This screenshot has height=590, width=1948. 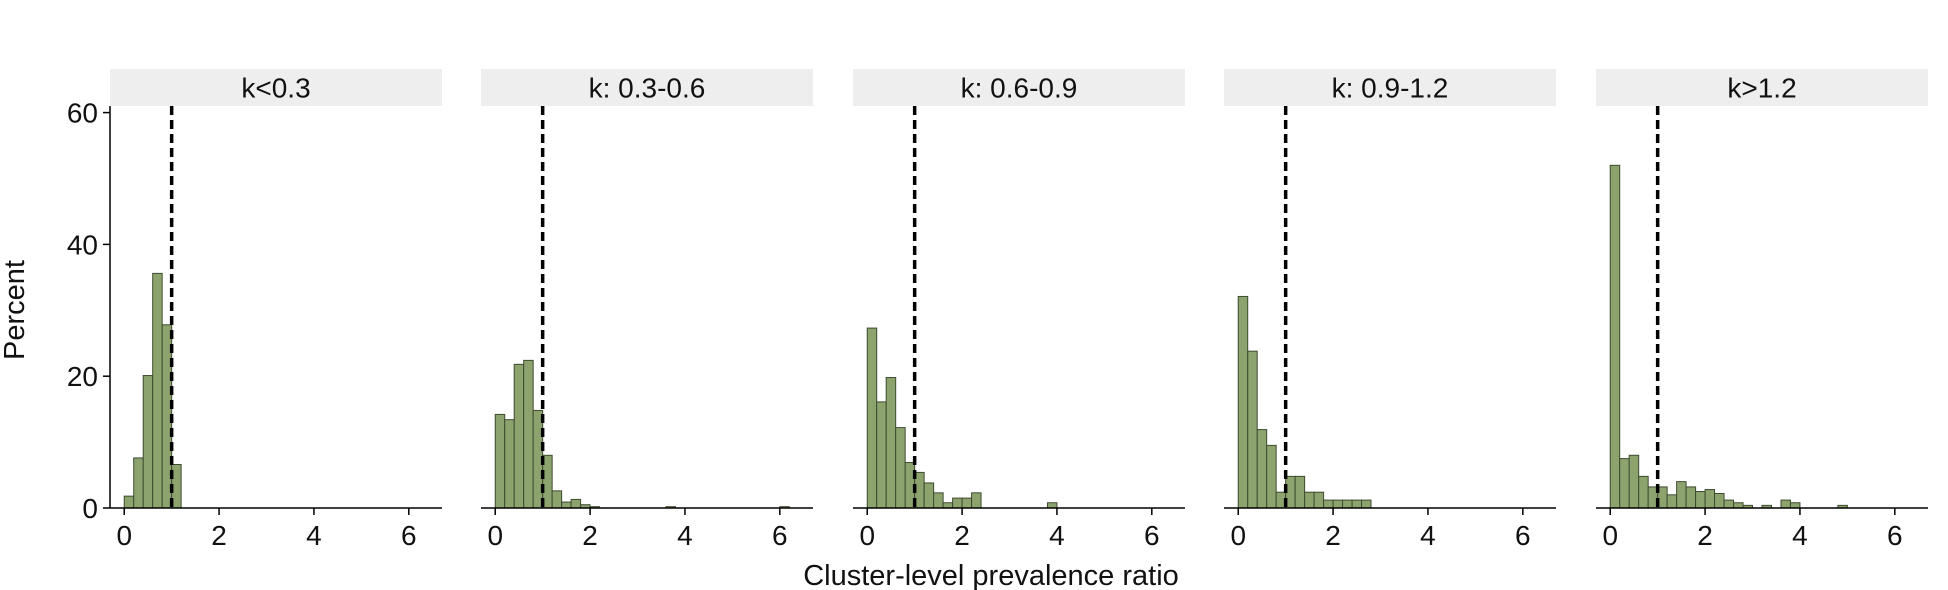 I want to click on y-tick-label: 40, so click(x=82, y=244).